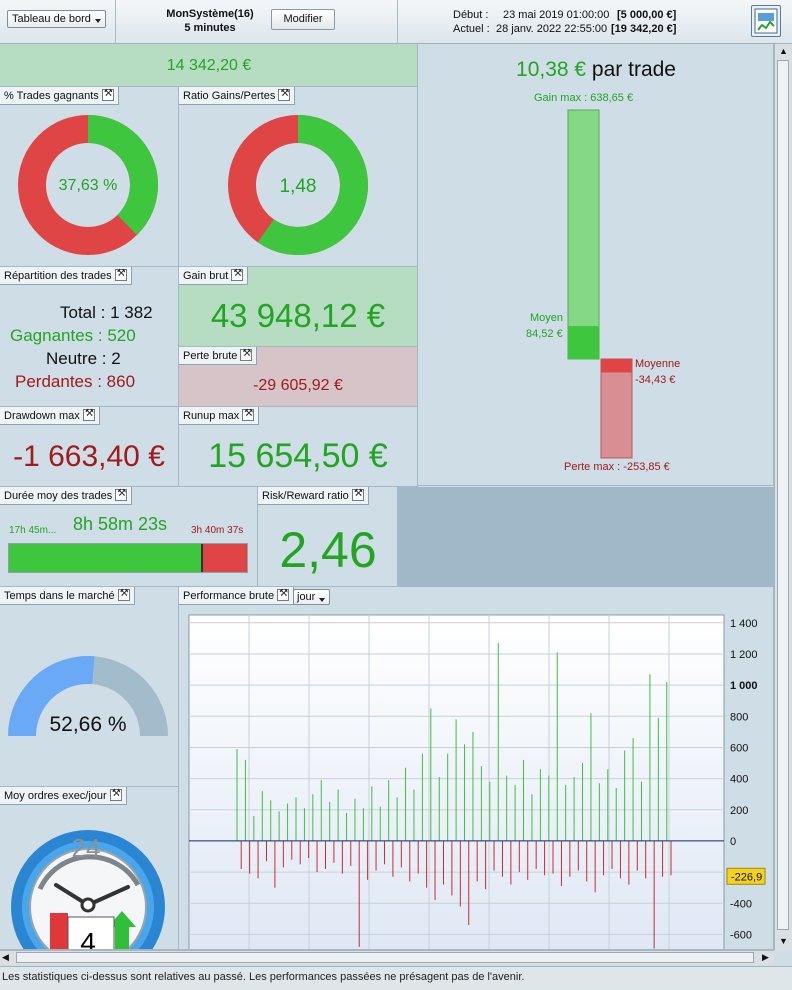 The height and width of the screenshot is (990, 792). I want to click on orders-title: Moy ordres exec/jour, so click(63, 796).